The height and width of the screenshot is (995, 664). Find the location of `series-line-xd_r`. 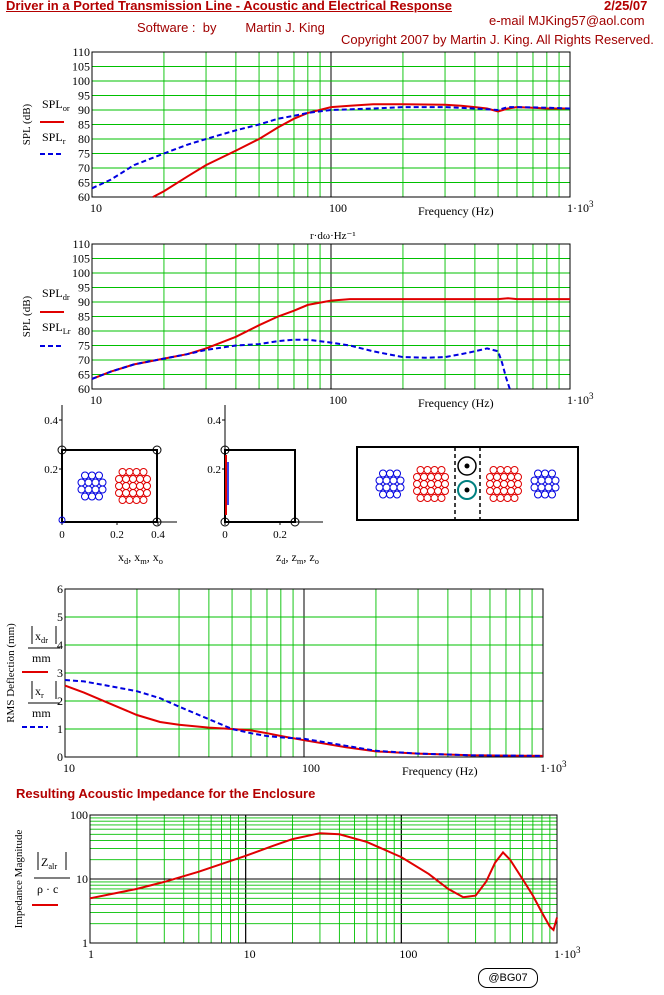

series-line-xd_r is located at coordinates (304, 720).